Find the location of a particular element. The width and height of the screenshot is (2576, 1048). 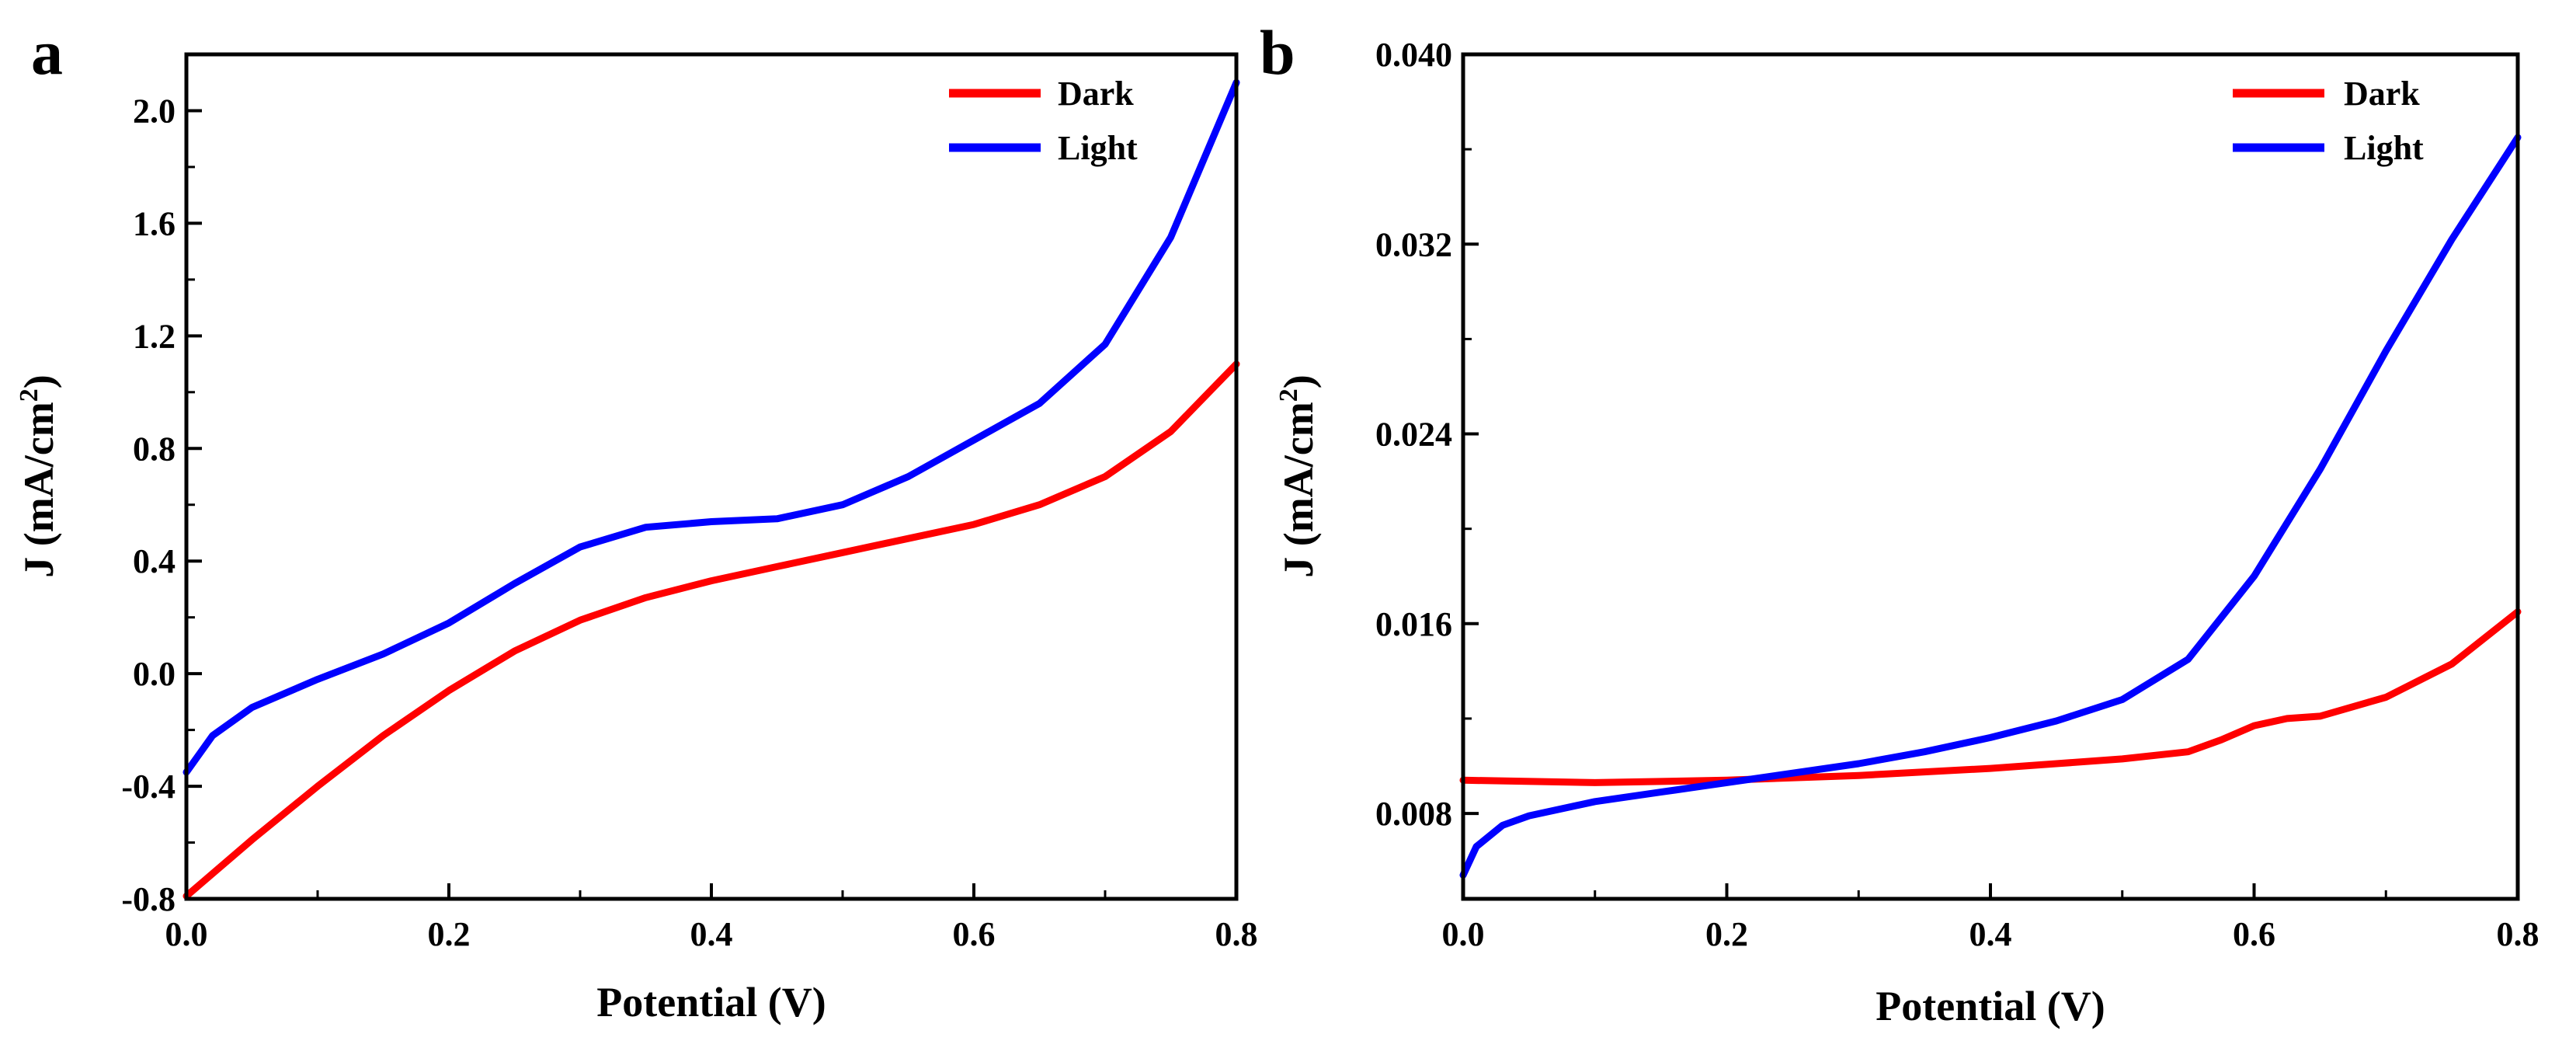

panel-a-legend-label-dark: Dark is located at coordinates (1096, 94).